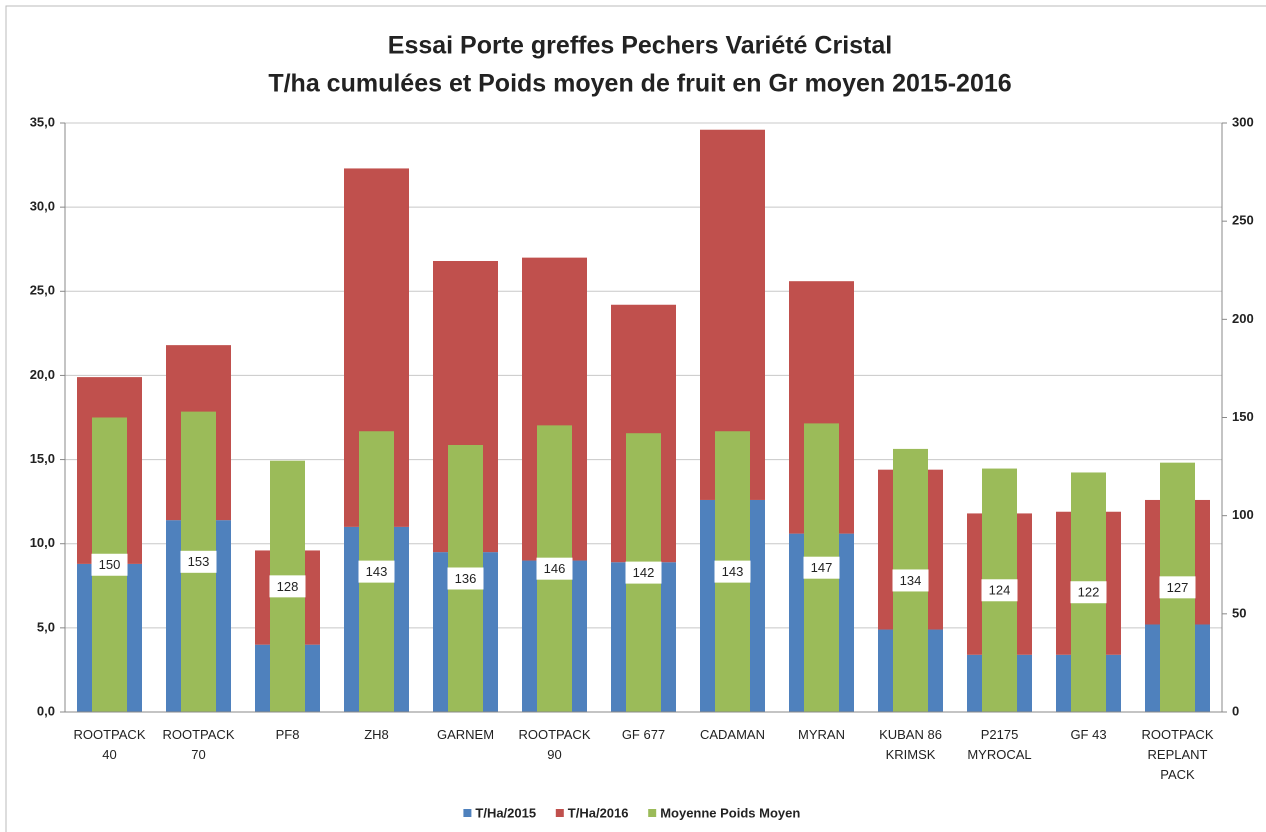  Describe the element at coordinates (910, 744) in the screenshot. I see `x-tick-label: KUBAN 86 KRIMSK` at that location.